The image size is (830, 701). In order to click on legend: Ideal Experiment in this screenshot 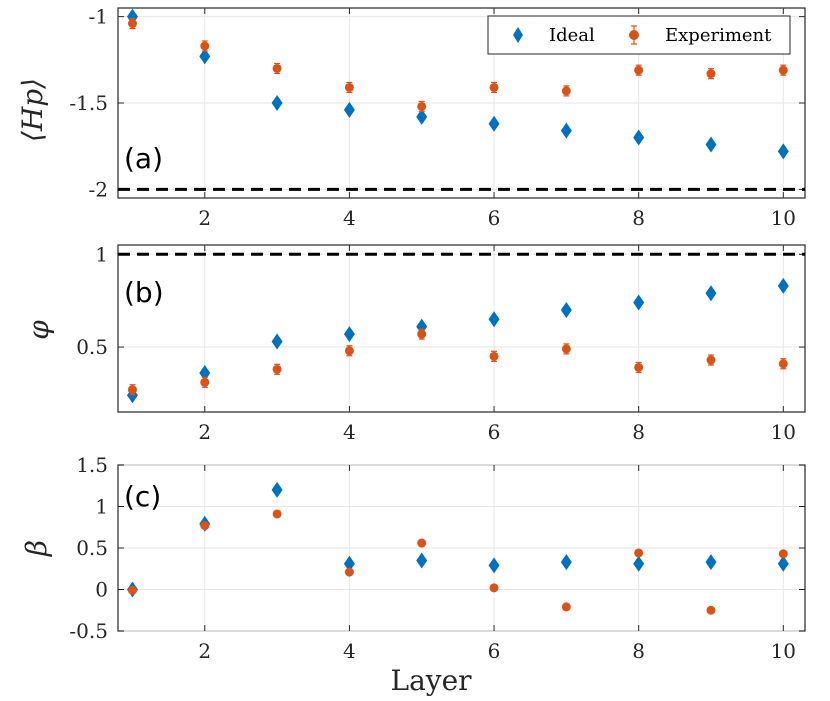, I will do `click(639, 35)`.